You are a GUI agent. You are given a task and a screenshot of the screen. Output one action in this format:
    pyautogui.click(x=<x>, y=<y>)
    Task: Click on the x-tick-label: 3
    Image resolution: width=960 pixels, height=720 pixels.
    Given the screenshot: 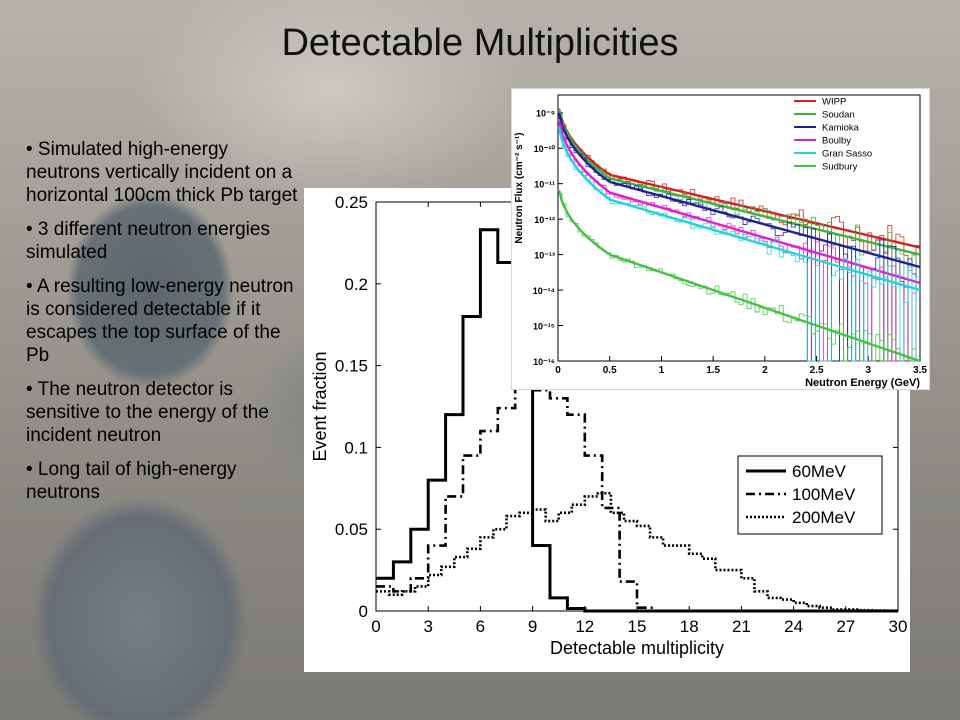 What is the action you would take?
    pyautogui.click(x=427, y=626)
    